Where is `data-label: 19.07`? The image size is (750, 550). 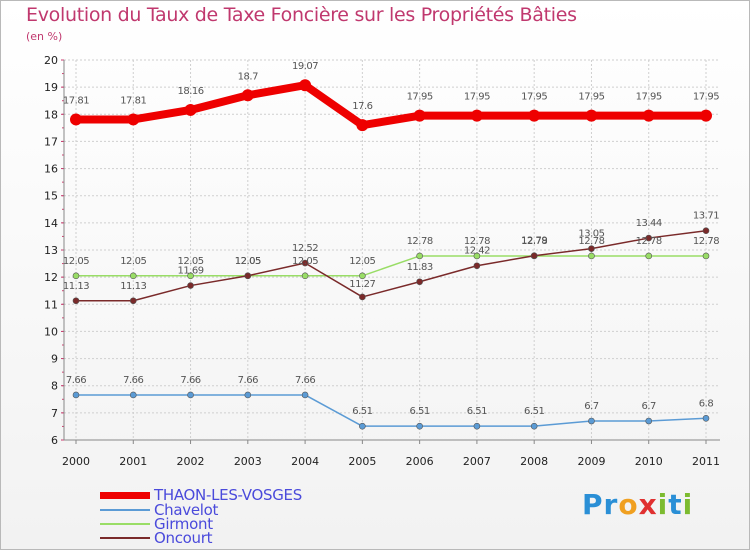
data-label: 19.07 is located at coordinates (305, 66).